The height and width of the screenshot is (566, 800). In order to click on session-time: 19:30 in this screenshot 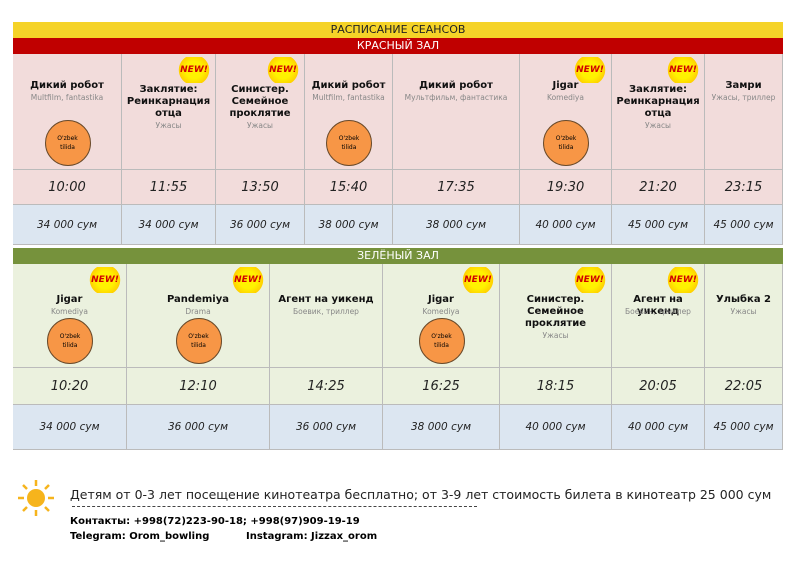, I will do `click(566, 187)`.